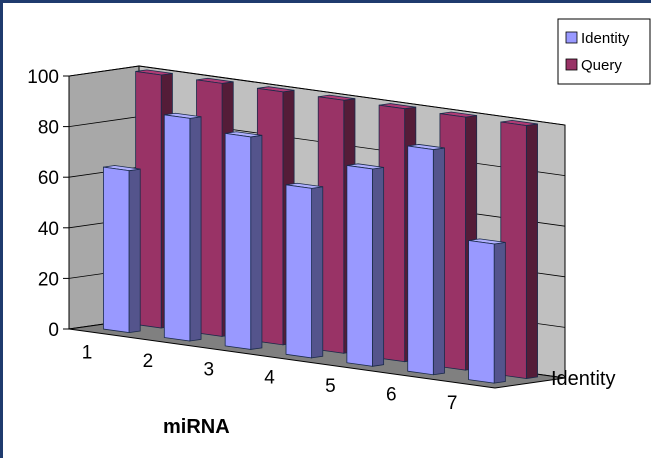 The height and width of the screenshot is (461, 651). I want to click on bar-identity-6-front, so click(420, 260).